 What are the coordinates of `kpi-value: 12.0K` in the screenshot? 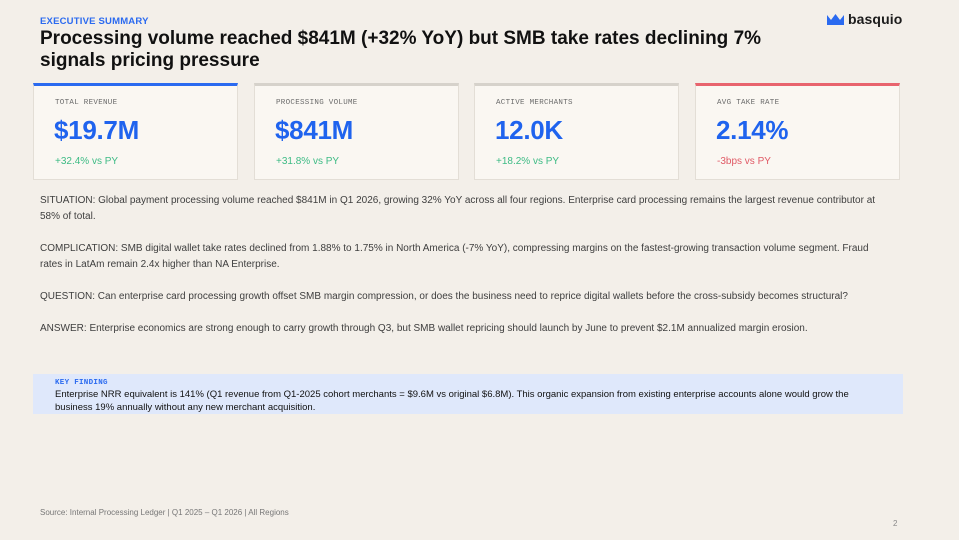 It's located at (529, 130).